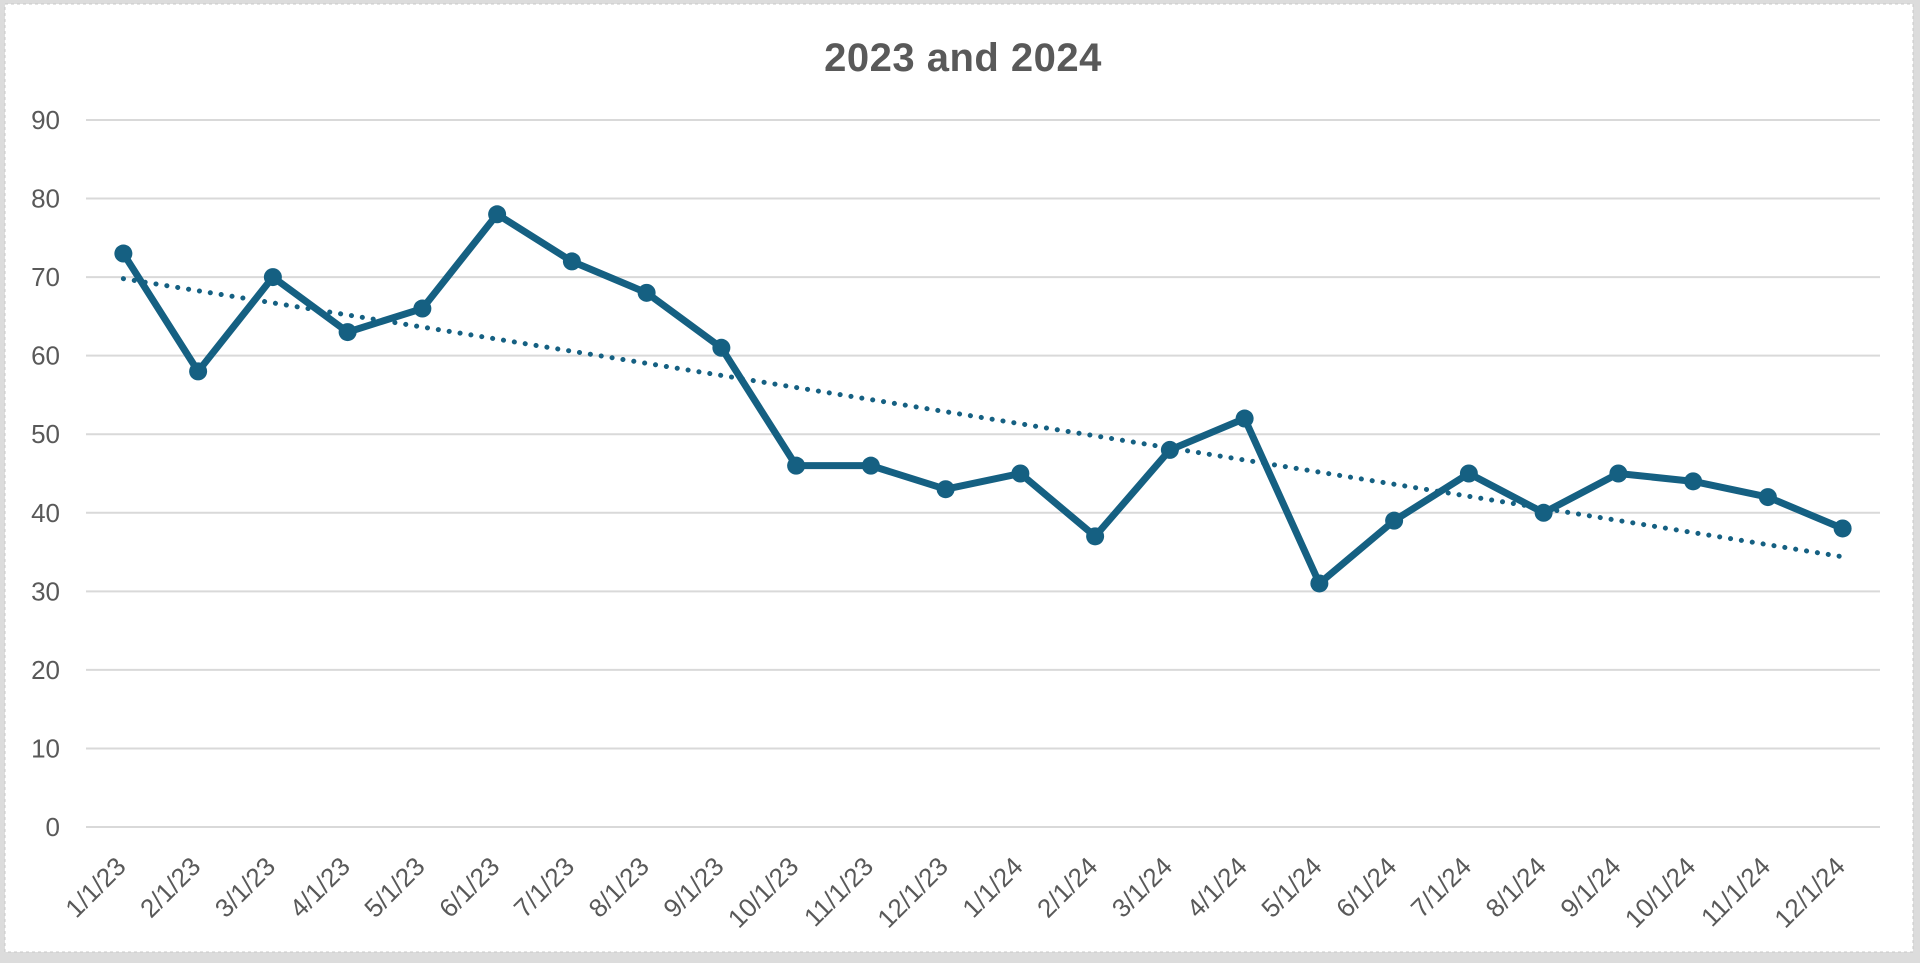  I want to click on y-axis-label: 0, so click(53, 827).